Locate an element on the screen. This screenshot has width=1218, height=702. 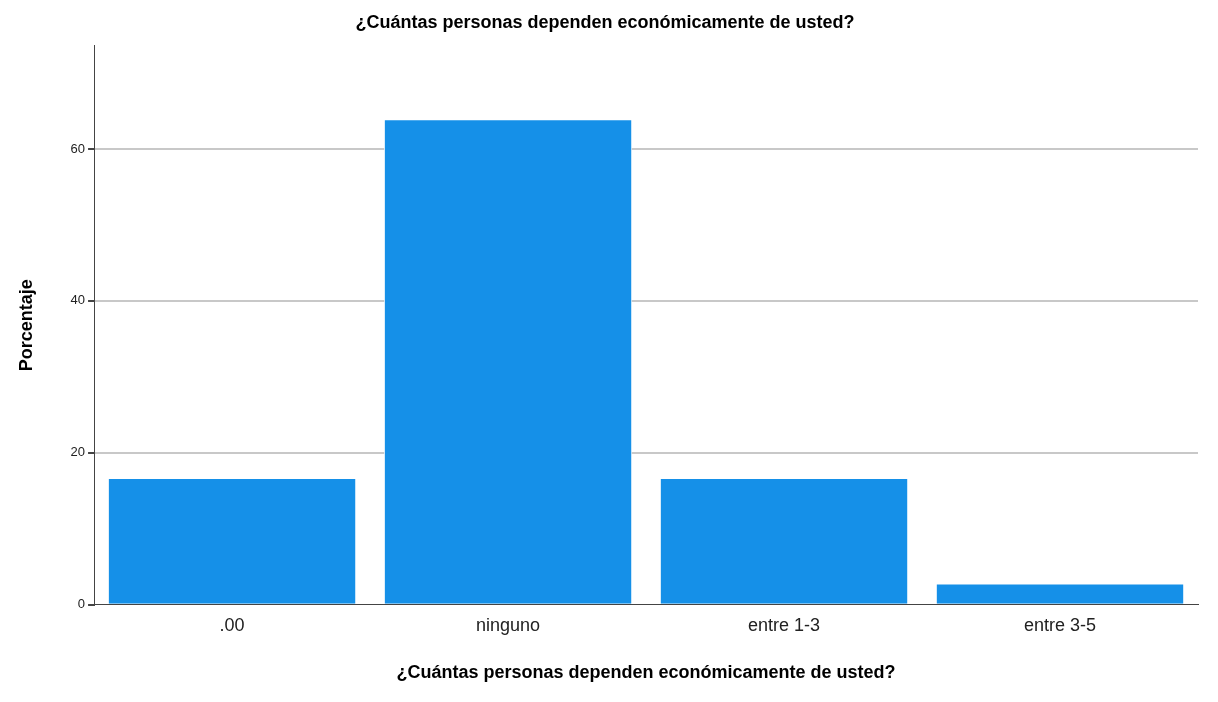
chart-title: ¿Cuántas personas dependen económicamente de usted? is located at coordinates (605, 21).